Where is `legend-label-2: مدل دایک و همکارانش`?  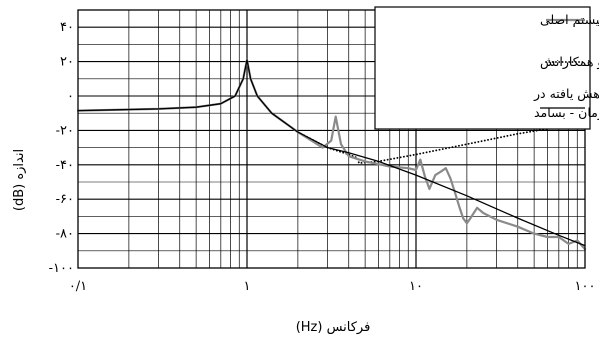 legend-label-2: مدل دایک و همکارانش is located at coordinates (569, 62).